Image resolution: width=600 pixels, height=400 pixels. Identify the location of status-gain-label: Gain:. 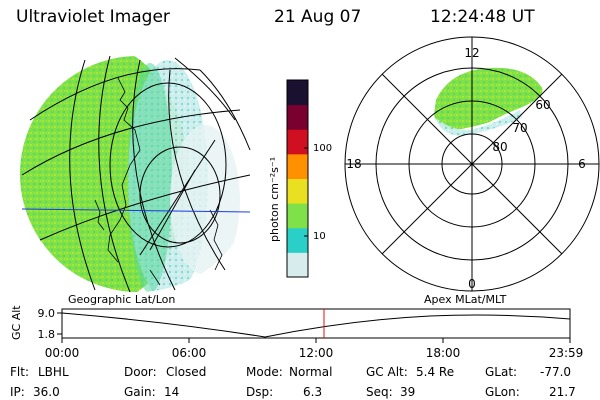
(140, 392).